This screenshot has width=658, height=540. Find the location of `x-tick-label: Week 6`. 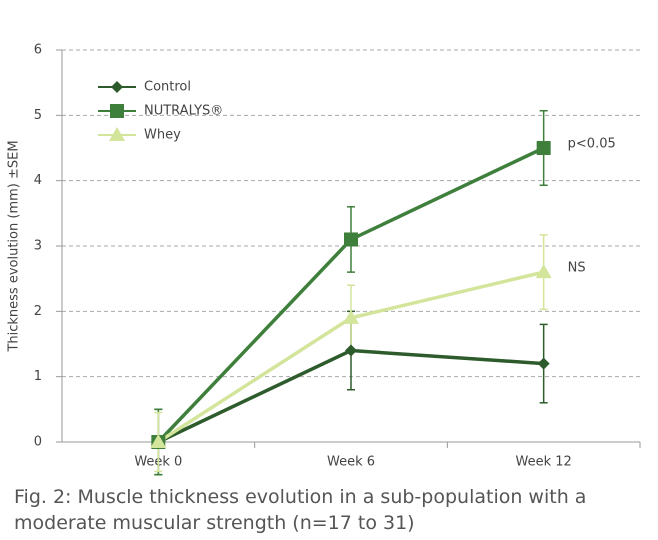

x-tick-label: Week 6 is located at coordinates (351, 462).